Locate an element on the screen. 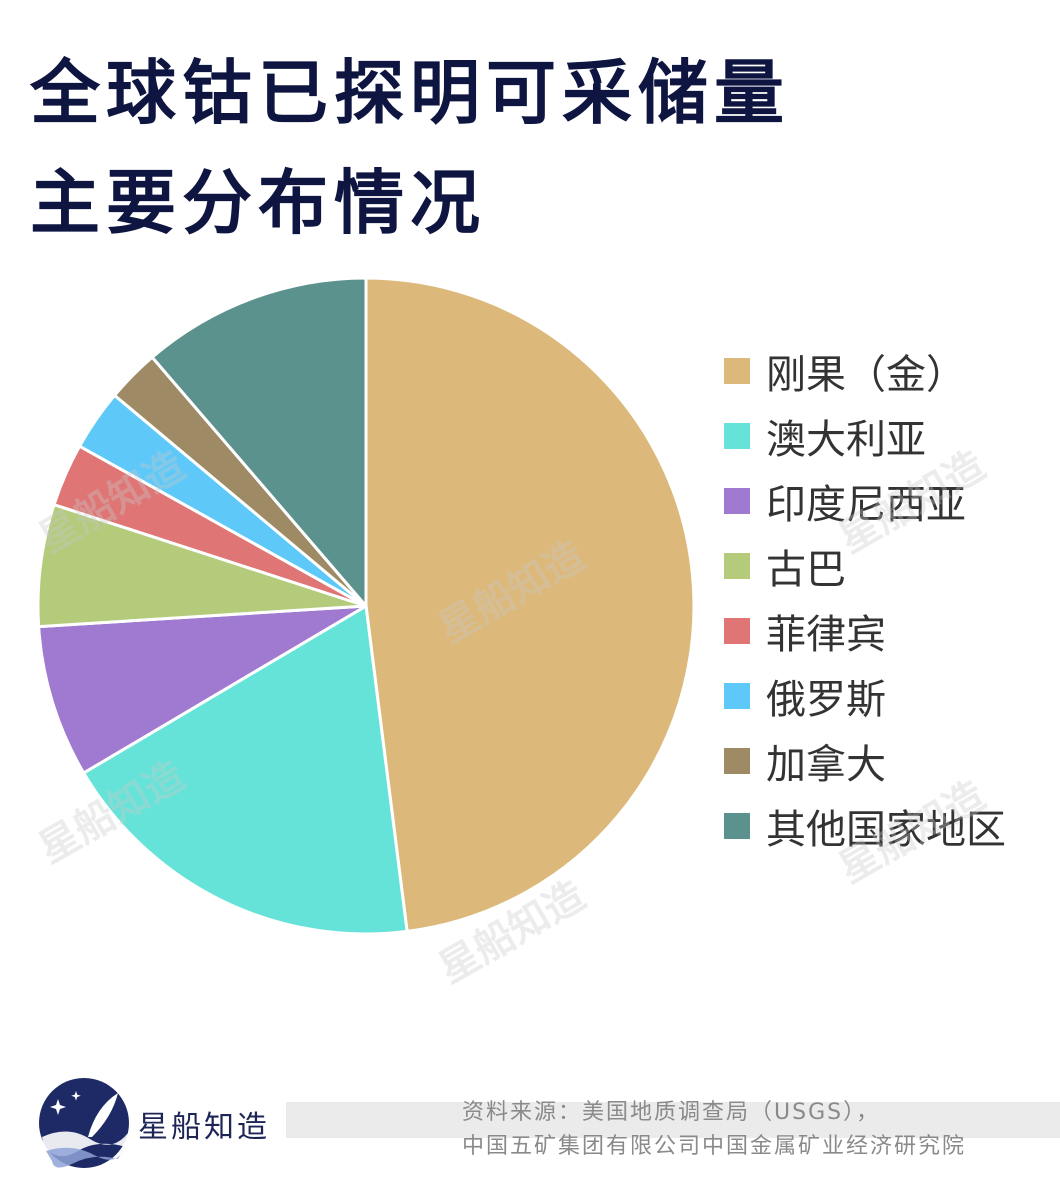 The width and height of the screenshot is (1060, 1200). legend-label: 其他国家地区 is located at coordinates (886, 829).